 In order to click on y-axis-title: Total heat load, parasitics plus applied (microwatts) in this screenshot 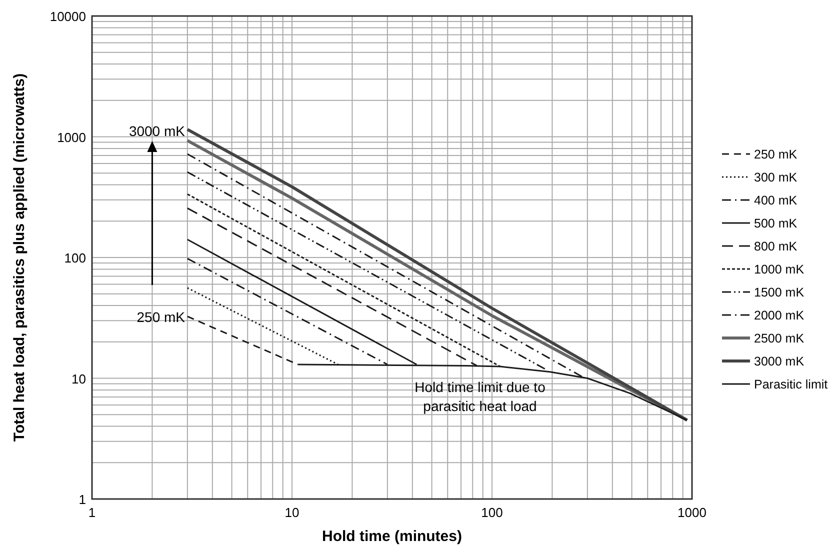, I will do `click(19, 257)`.